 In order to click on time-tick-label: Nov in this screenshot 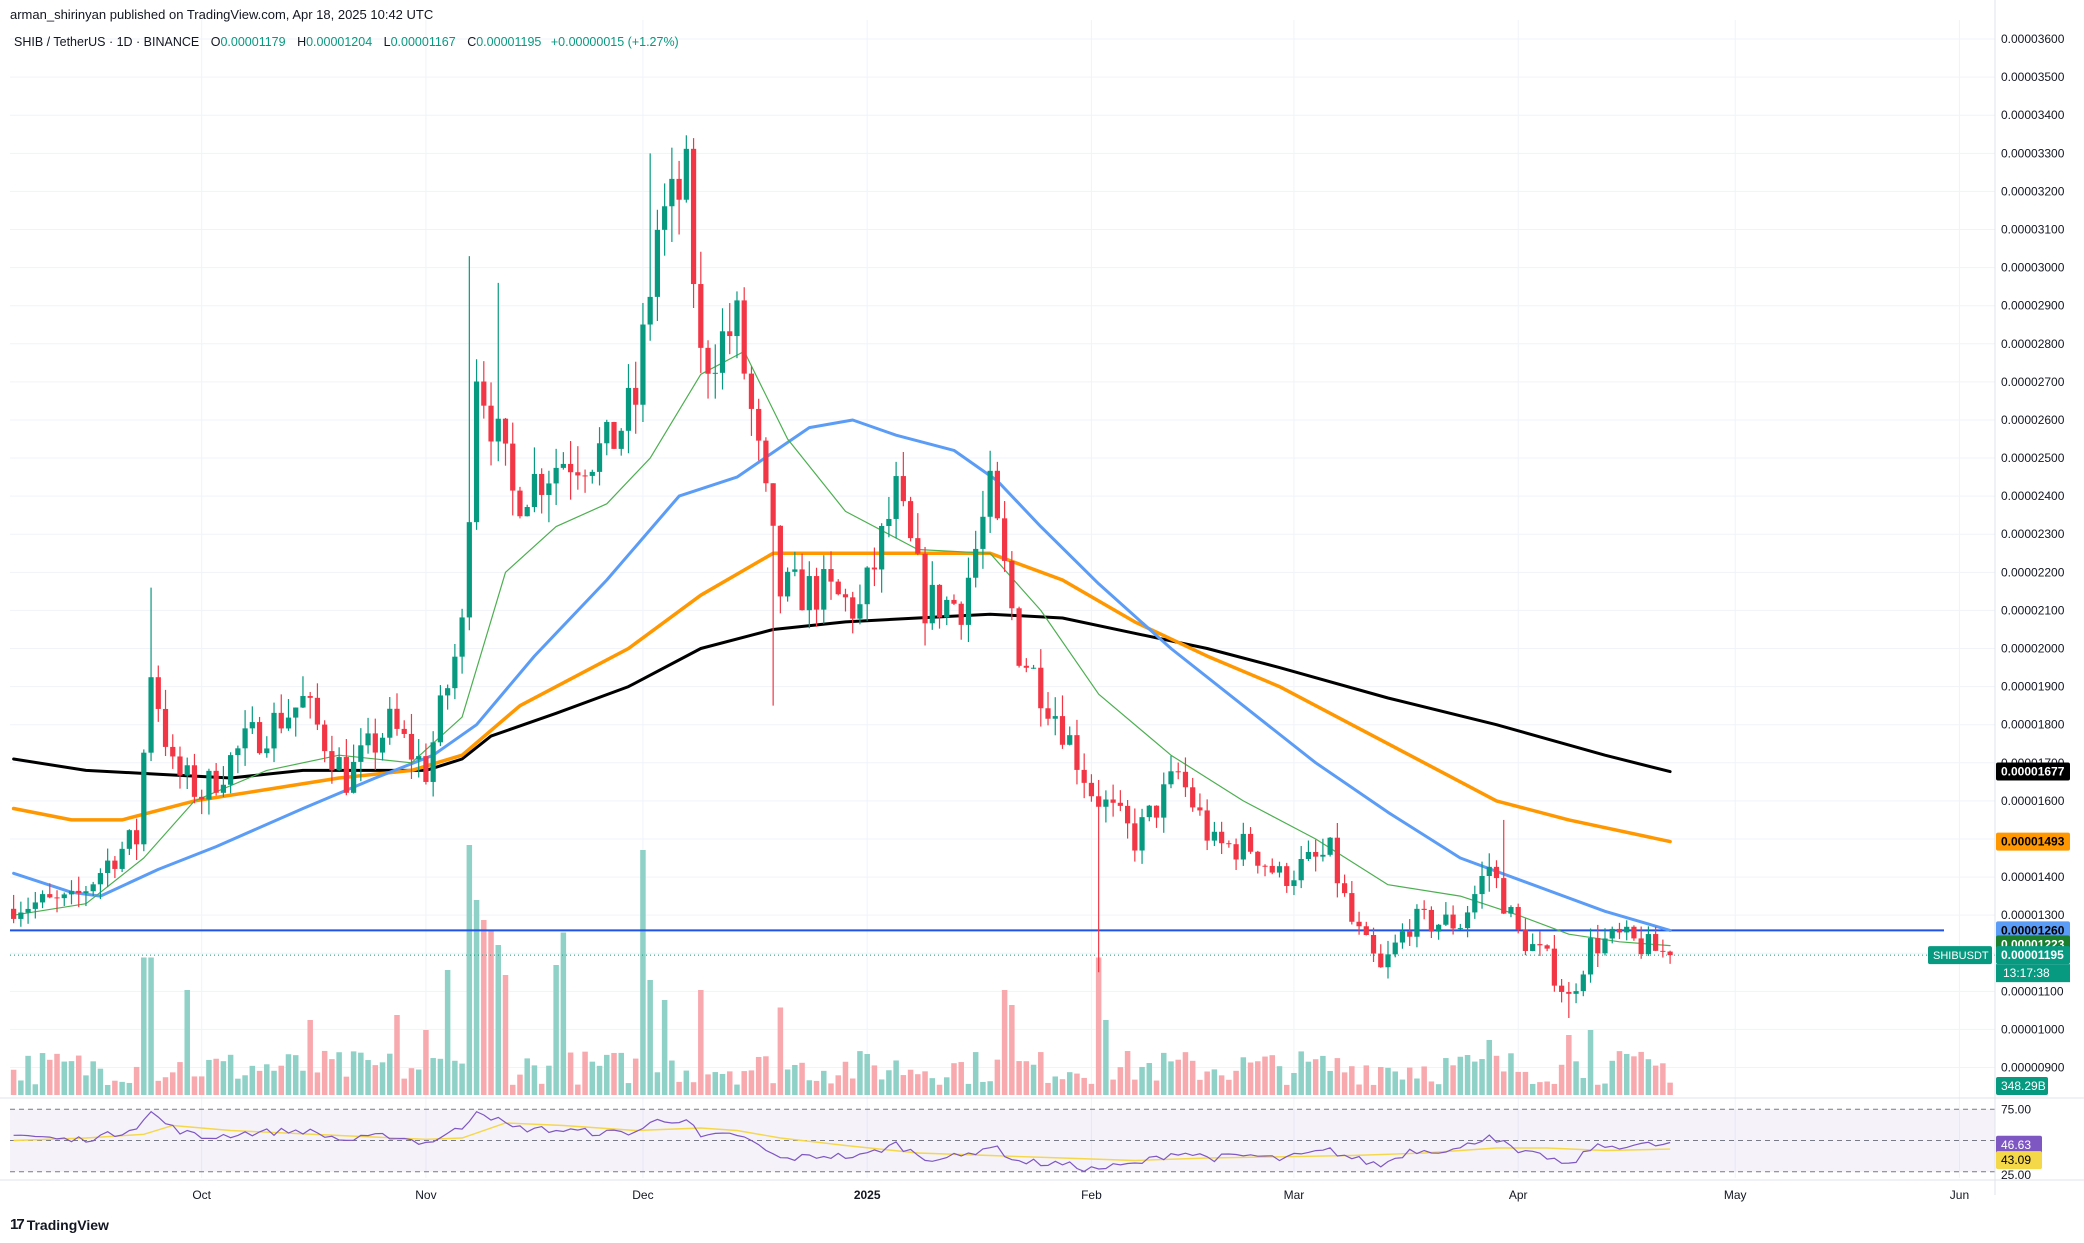, I will do `click(425, 1195)`.